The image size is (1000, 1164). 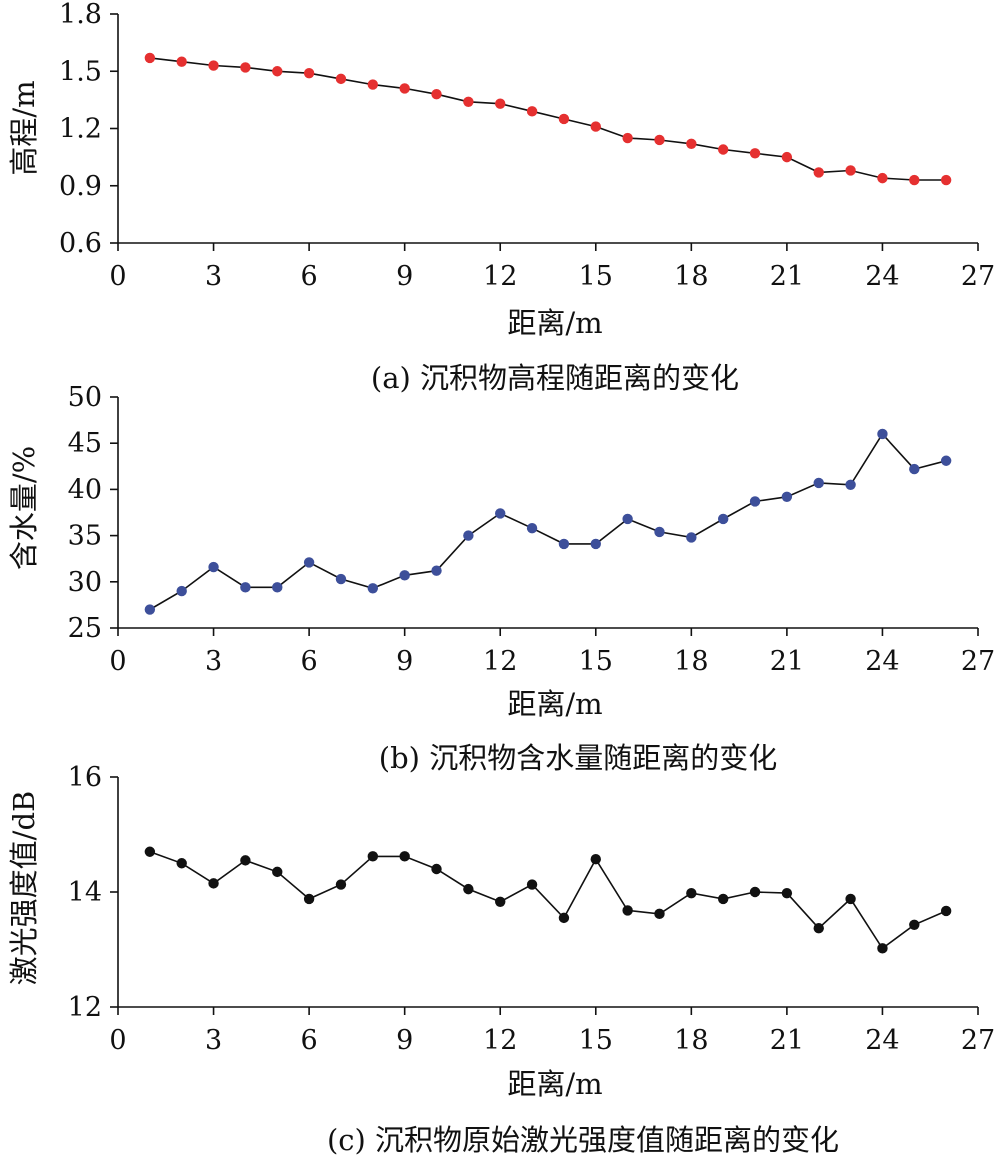 What do you see at coordinates (80, 71) in the screenshot?
I see `y-tick-label: 1.5` at bounding box center [80, 71].